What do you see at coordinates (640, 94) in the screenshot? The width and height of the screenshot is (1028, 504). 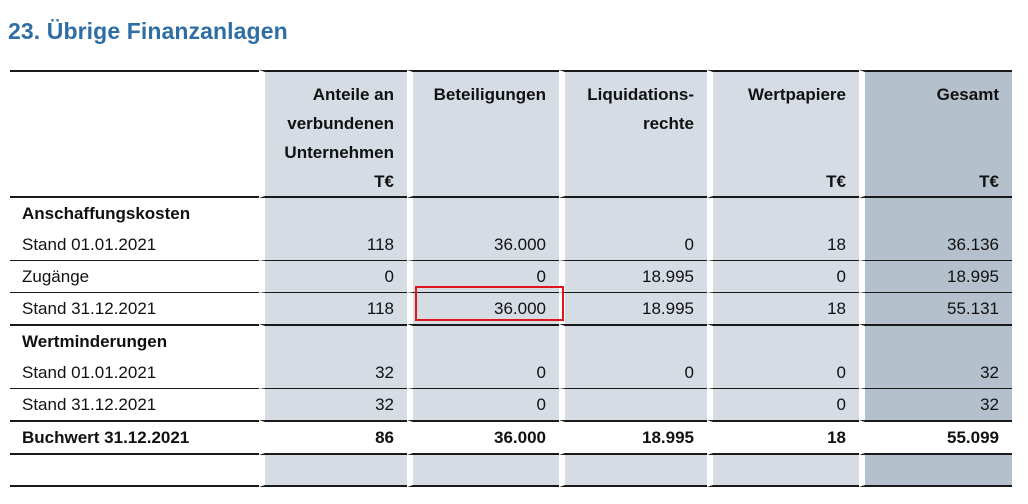 I see `header-line: Liquidations-` at bounding box center [640, 94].